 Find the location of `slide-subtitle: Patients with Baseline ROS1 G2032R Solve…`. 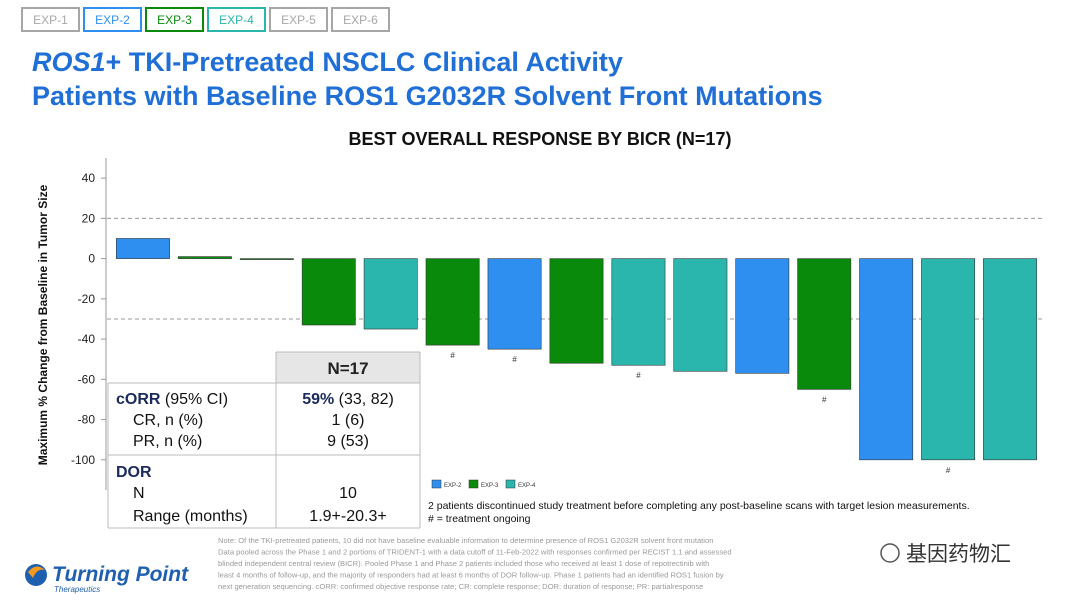

slide-subtitle: Patients with Baseline ROS1 G2032R Solve… is located at coordinates (427, 96).